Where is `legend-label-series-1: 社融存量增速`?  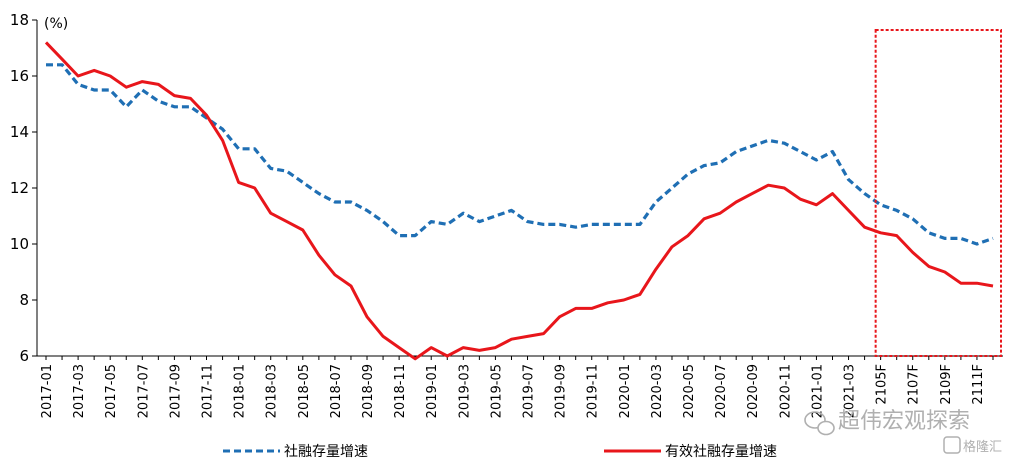 legend-label-series-1: 社融存量增速 is located at coordinates (326, 452).